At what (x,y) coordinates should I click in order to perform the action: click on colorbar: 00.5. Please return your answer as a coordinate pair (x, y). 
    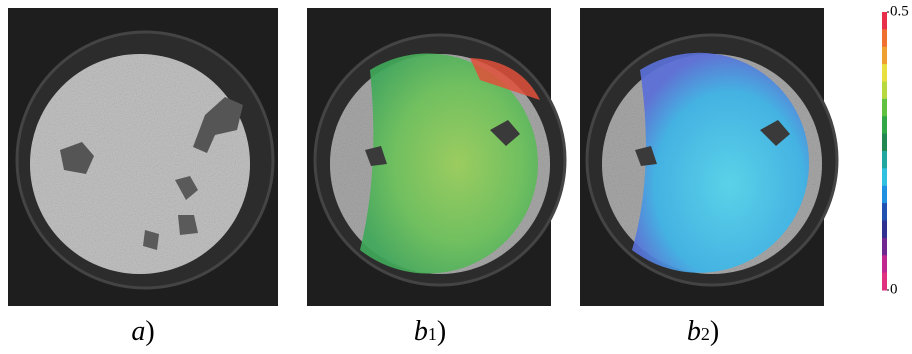
    Looking at the image, I should click on (895, 150).